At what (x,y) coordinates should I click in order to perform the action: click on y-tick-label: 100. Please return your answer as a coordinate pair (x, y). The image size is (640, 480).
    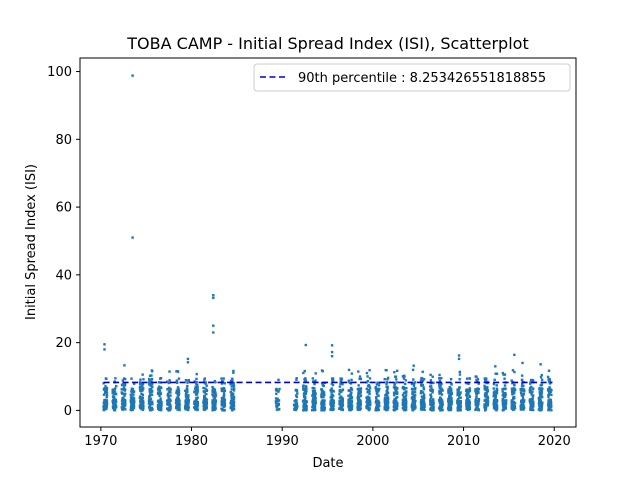
    Looking at the image, I should click on (59, 72).